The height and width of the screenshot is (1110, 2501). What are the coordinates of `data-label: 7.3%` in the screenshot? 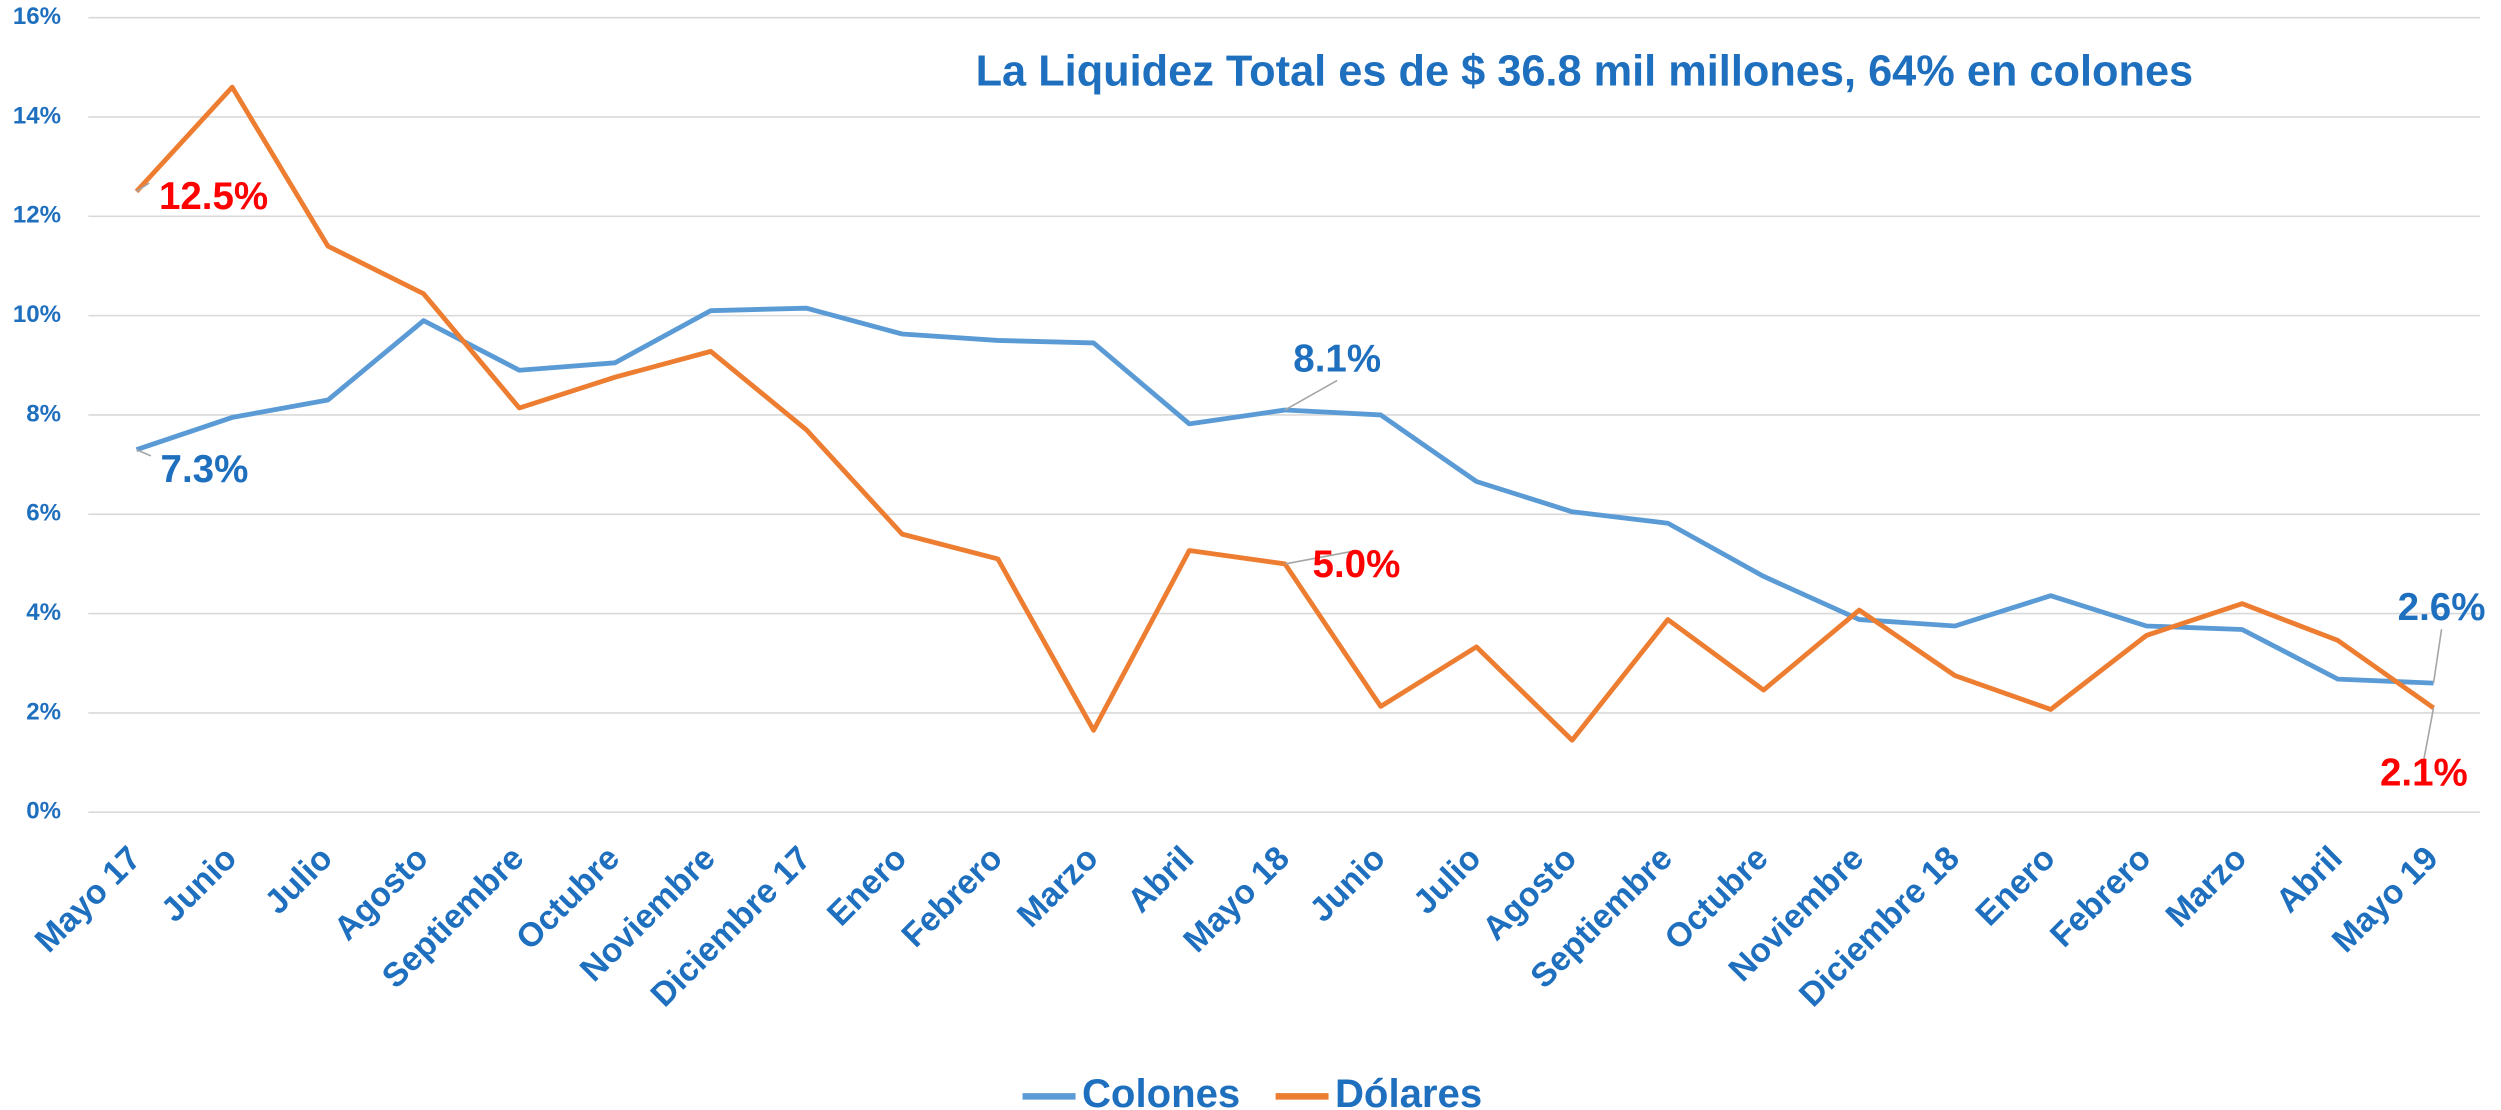 It's located at (205, 469).